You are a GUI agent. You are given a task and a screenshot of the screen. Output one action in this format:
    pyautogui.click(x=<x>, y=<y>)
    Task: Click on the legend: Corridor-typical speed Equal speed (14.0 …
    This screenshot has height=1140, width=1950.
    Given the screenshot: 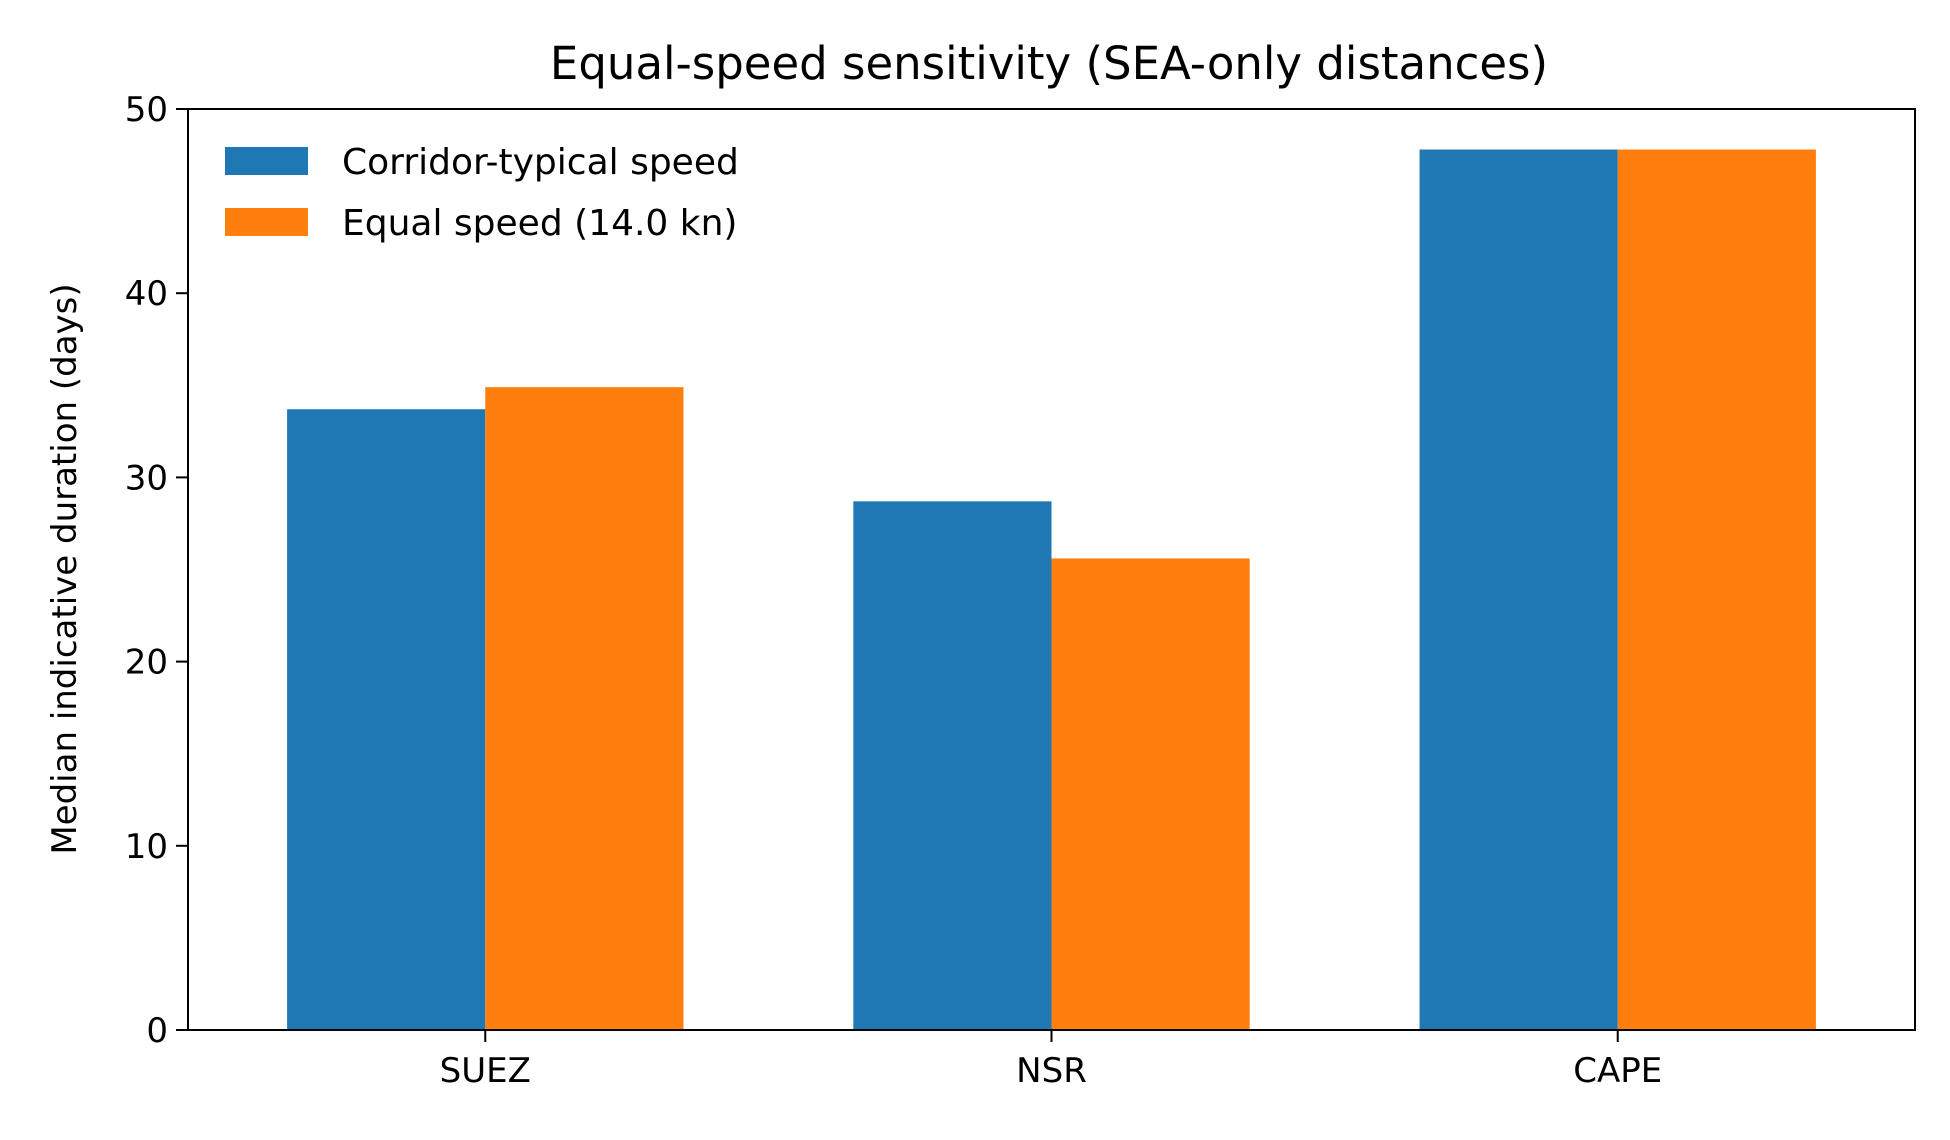 What is the action you would take?
    pyautogui.click(x=482, y=193)
    